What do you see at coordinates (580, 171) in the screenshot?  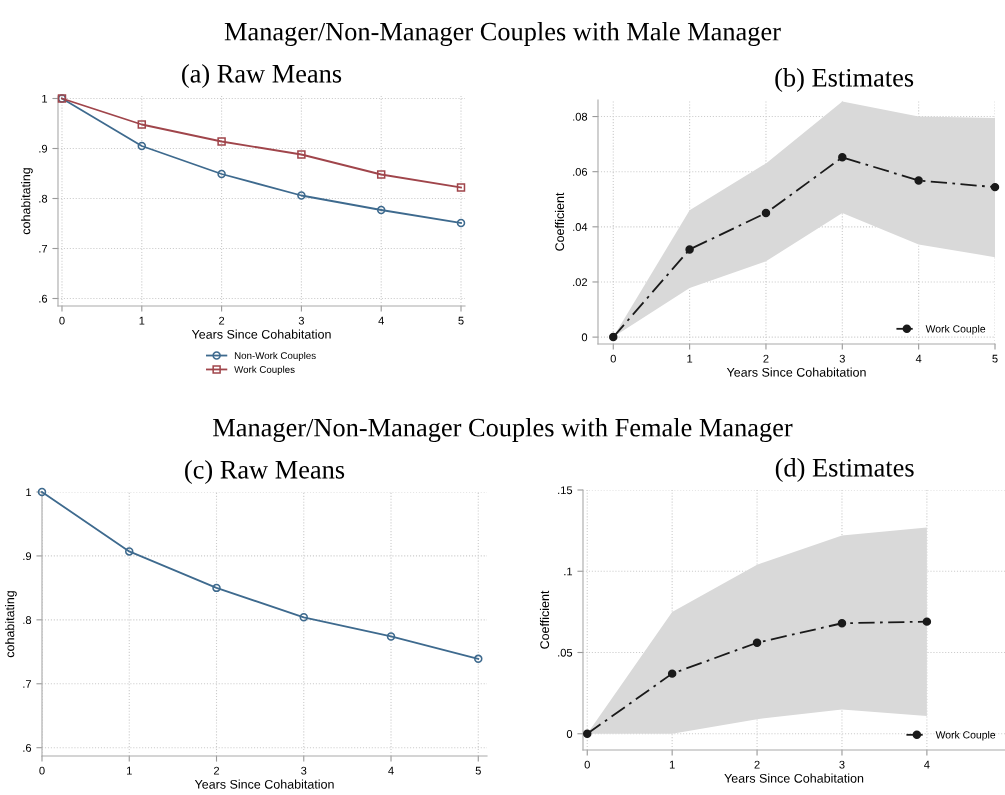 I see `y-tick-label: .06` at bounding box center [580, 171].